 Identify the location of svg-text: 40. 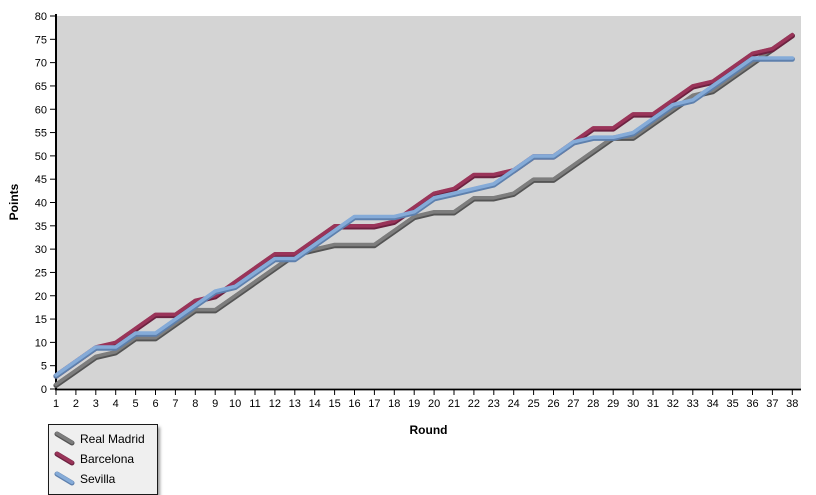
(41, 204).